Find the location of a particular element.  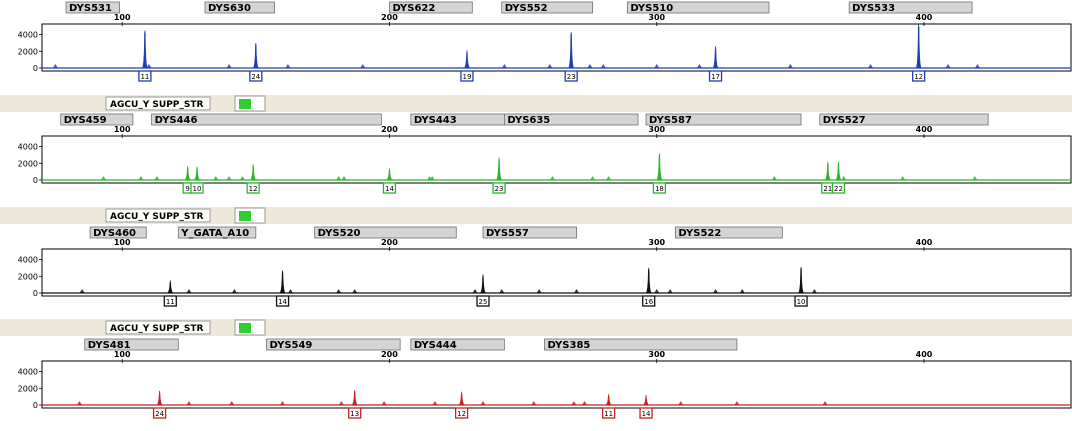

locus-bin: DYS446 is located at coordinates (266, 119).